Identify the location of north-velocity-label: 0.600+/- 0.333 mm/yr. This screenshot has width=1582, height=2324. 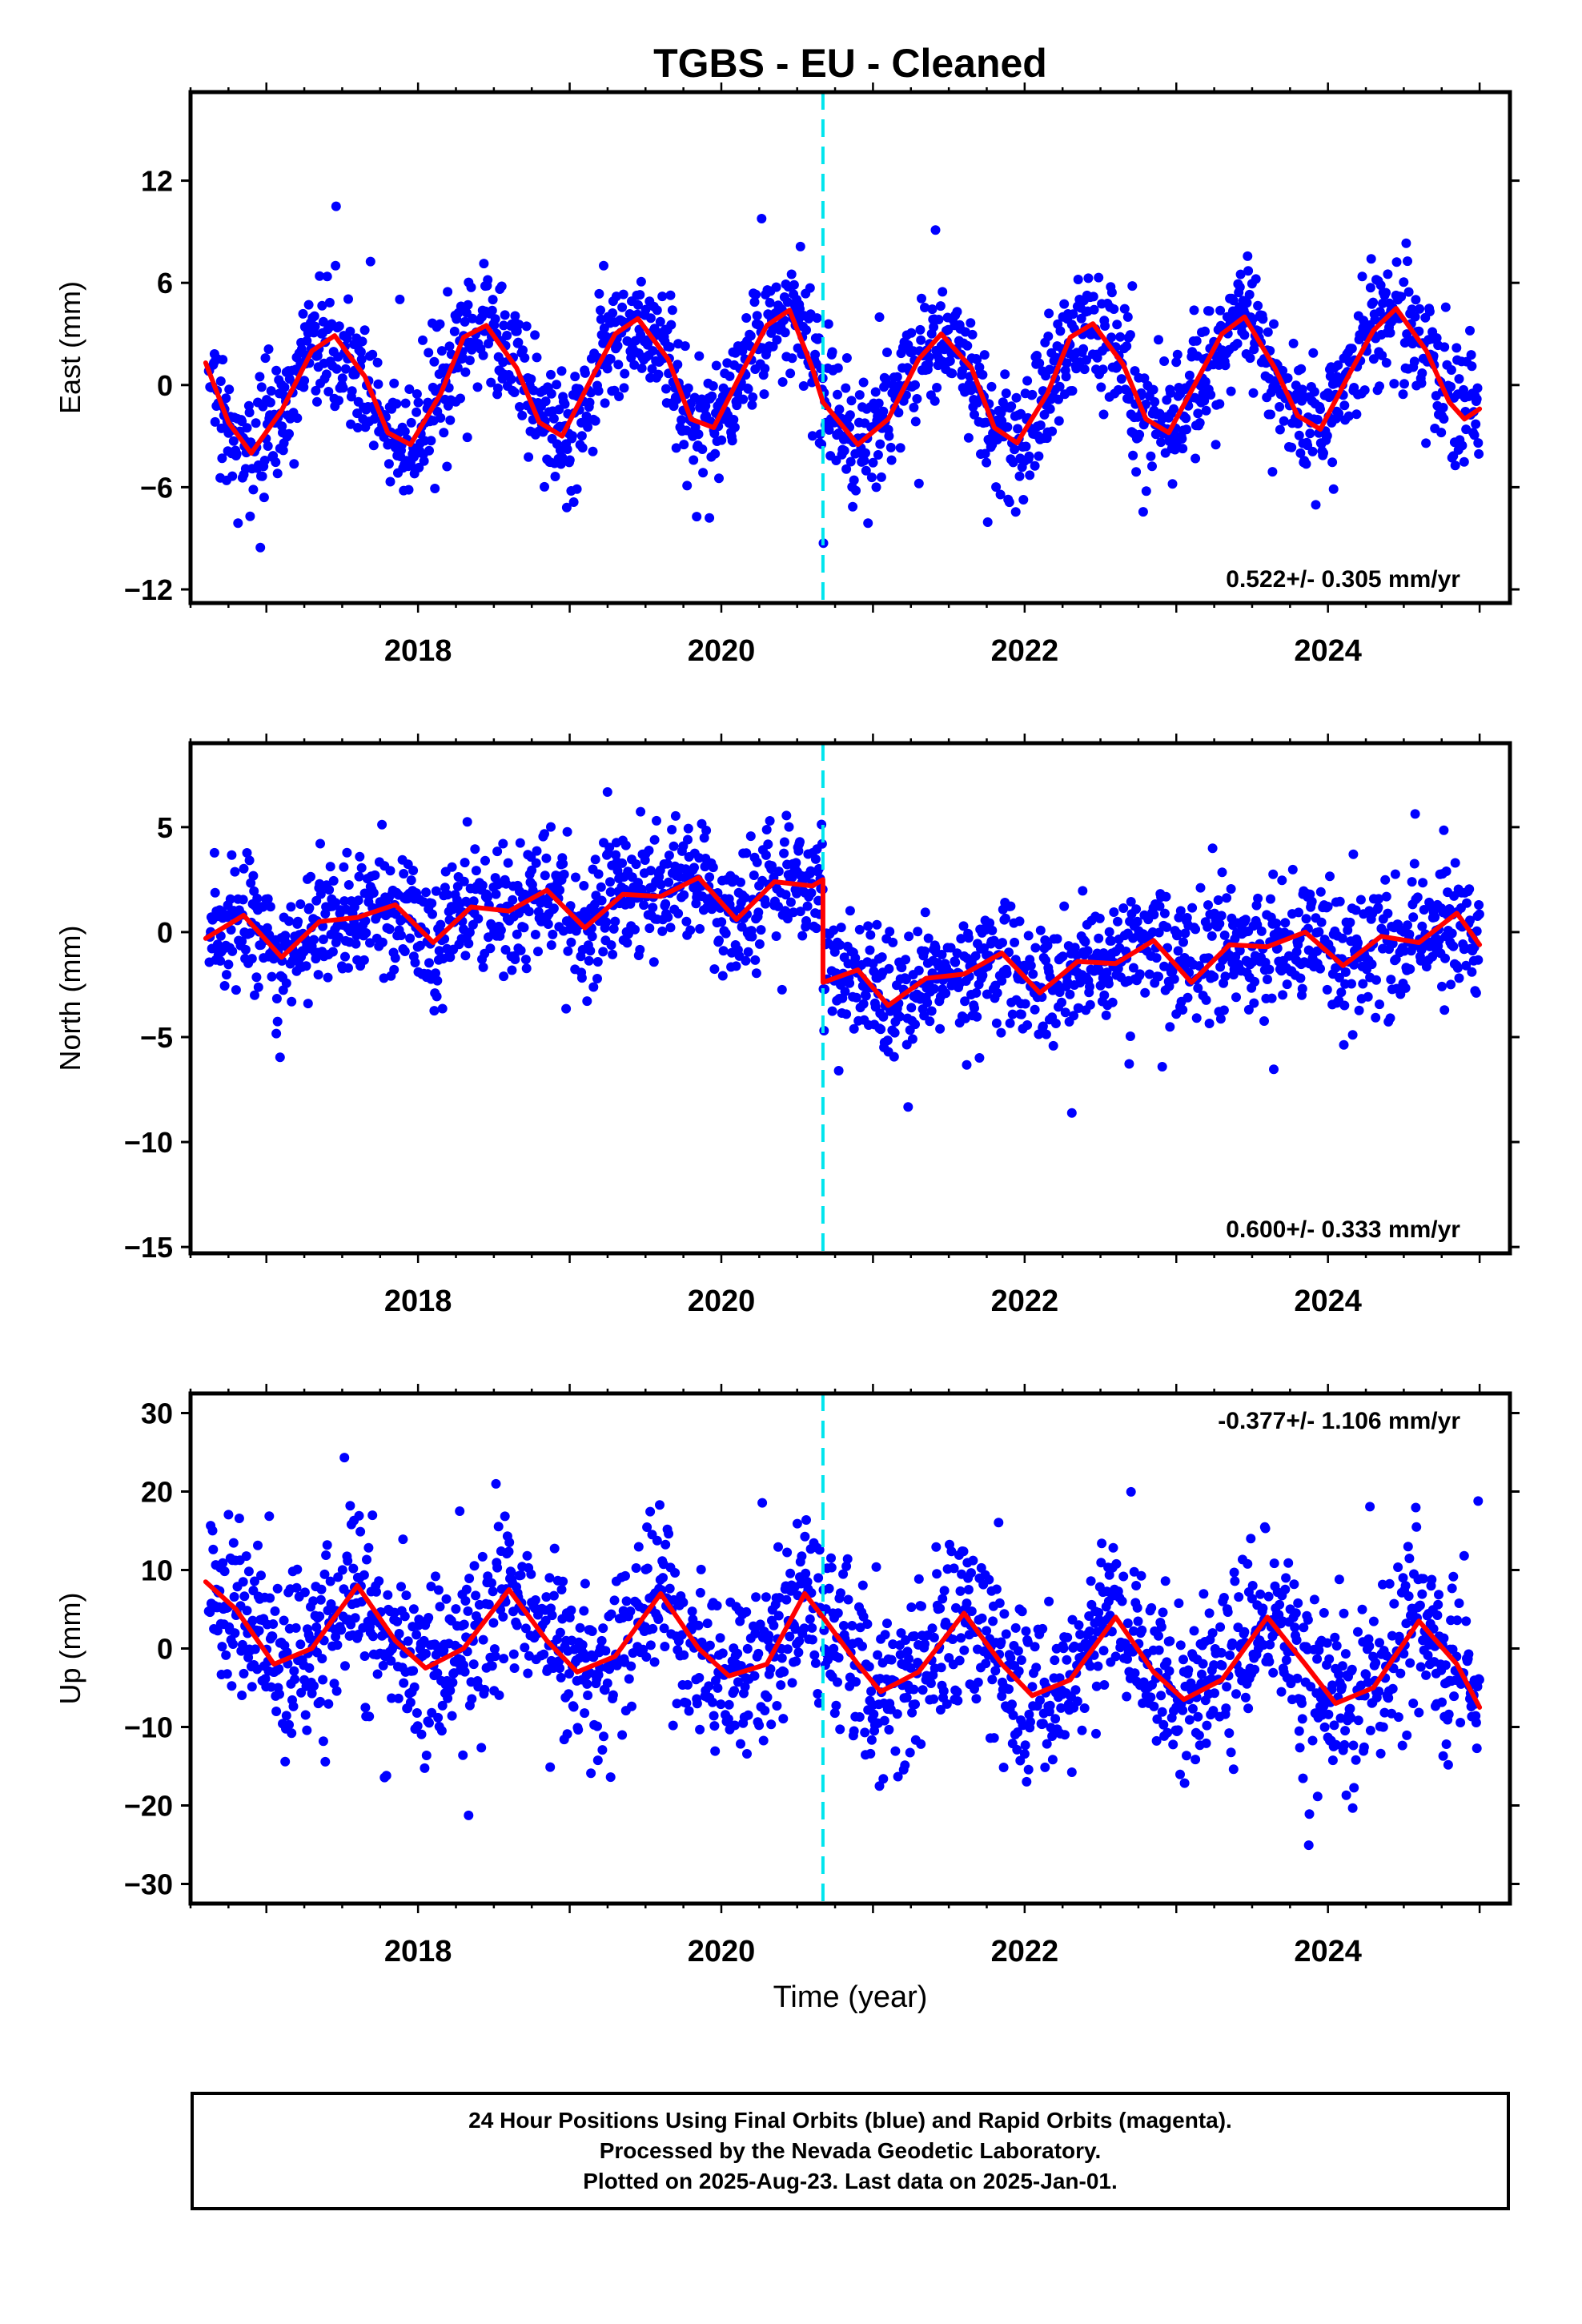
(1343, 1229).